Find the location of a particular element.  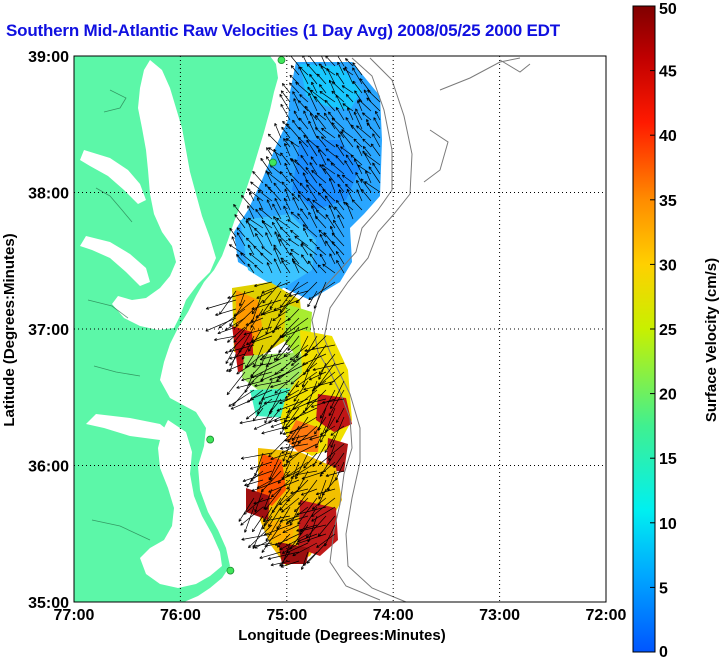

y-tick-label: 35:00 is located at coordinates (48, 603).